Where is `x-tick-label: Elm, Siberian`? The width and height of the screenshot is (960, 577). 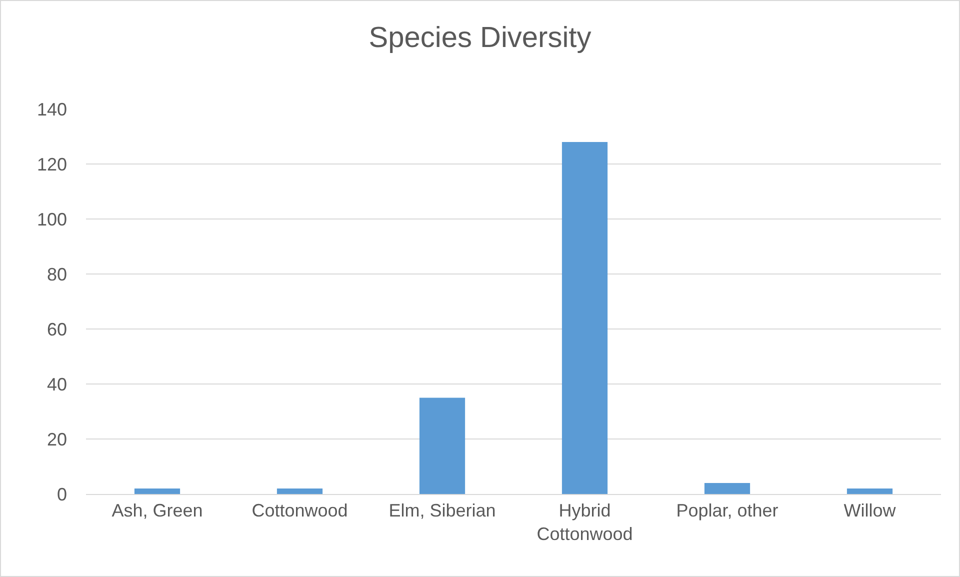
x-tick-label: Elm, Siberian is located at coordinates (442, 510).